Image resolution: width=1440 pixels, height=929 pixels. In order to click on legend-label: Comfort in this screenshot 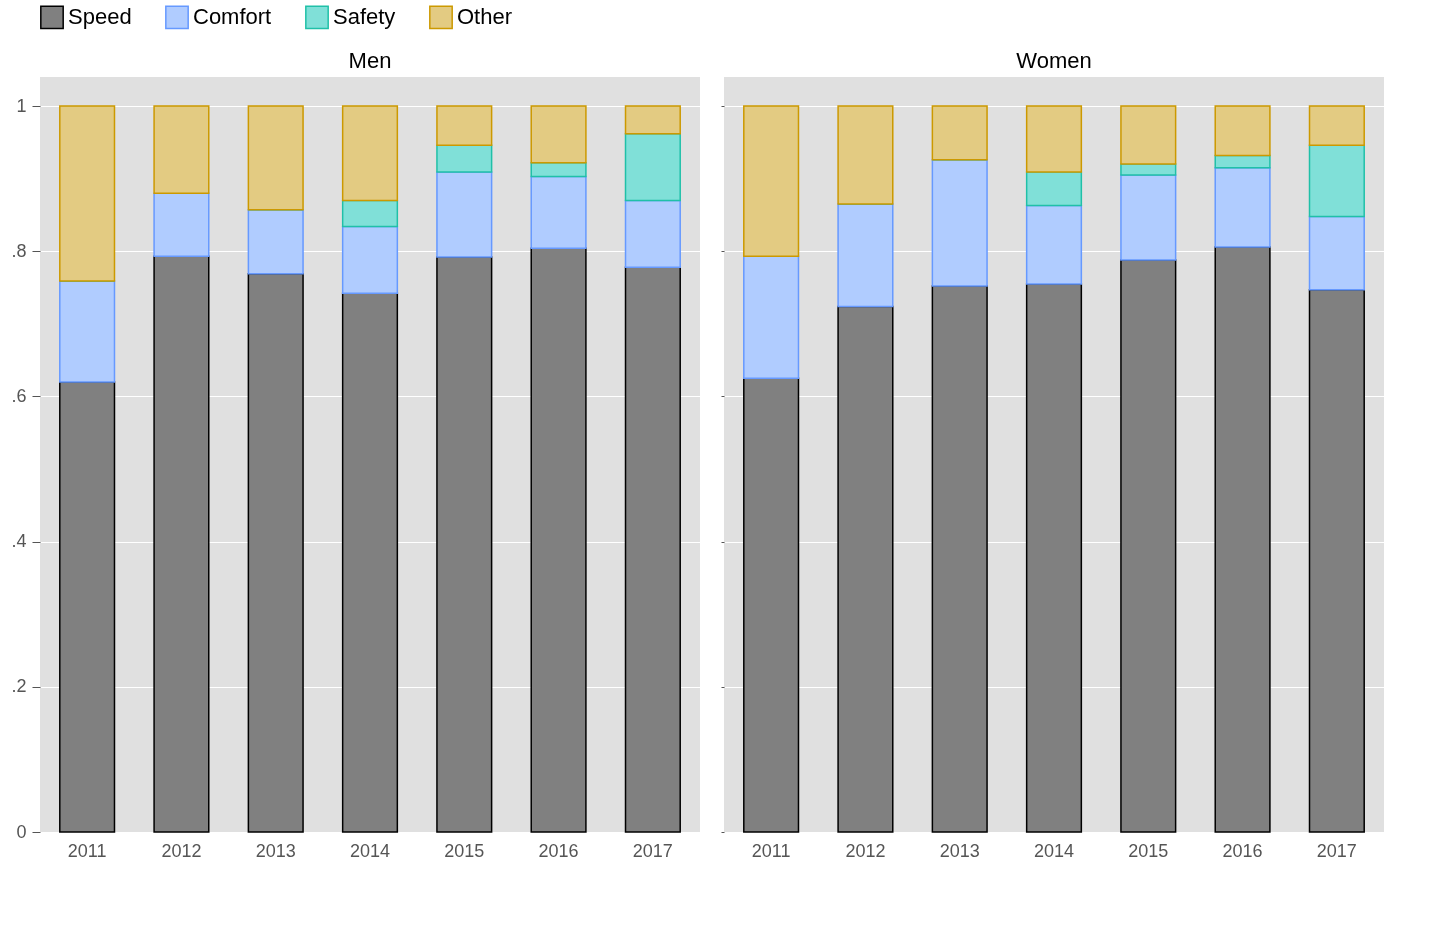, I will do `click(232, 17)`.